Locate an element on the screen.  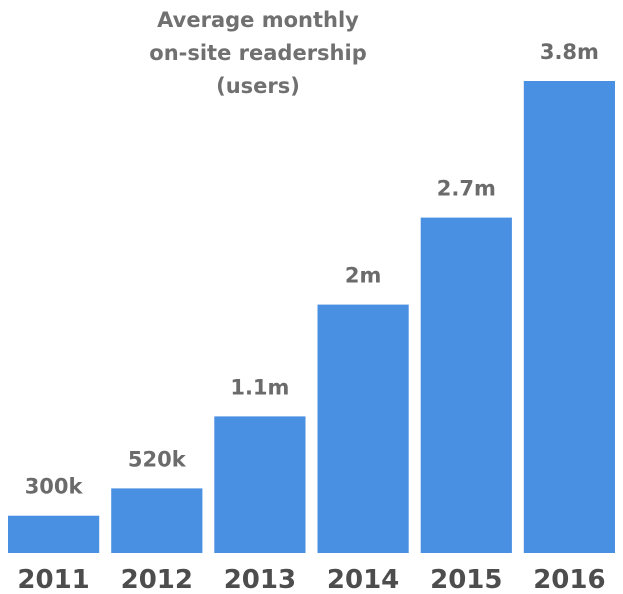
chart-title-line-1: Average monthly is located at coordinates (258, 20).